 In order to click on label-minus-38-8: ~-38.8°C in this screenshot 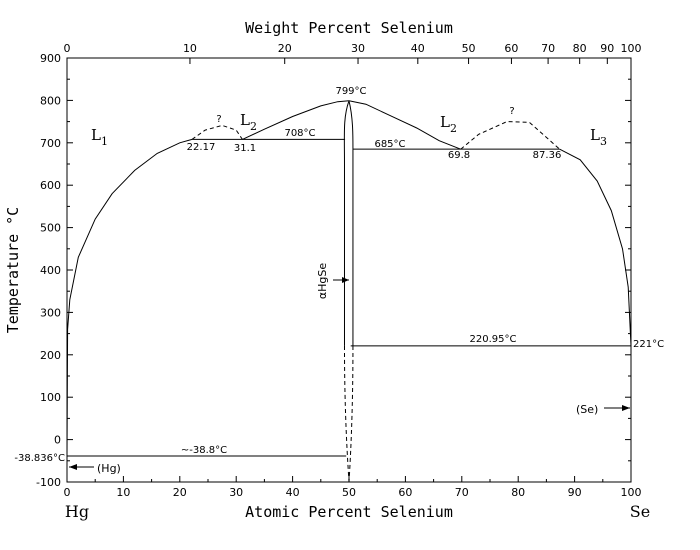, I will do `click(204, 450)`.